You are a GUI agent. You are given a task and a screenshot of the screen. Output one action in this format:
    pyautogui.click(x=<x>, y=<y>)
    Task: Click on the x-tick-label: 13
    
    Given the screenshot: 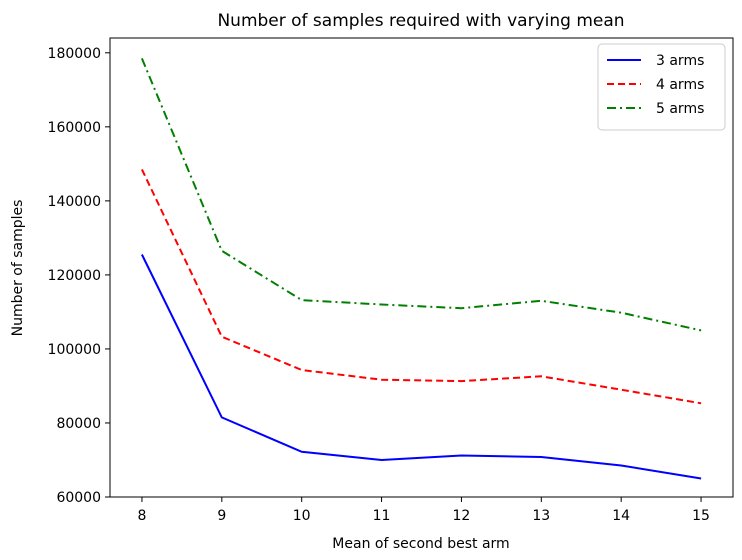 What is the action you would take?
    pyautogui.click(x=541, y=516)
    